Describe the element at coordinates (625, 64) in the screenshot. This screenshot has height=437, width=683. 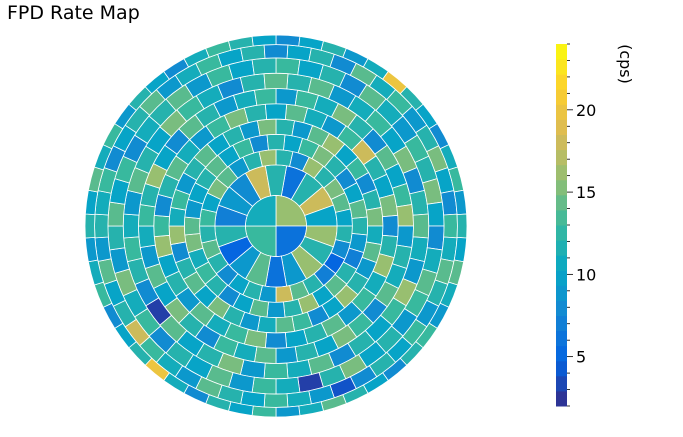
I see `colorbar-unit-label: (cps)` at that location.